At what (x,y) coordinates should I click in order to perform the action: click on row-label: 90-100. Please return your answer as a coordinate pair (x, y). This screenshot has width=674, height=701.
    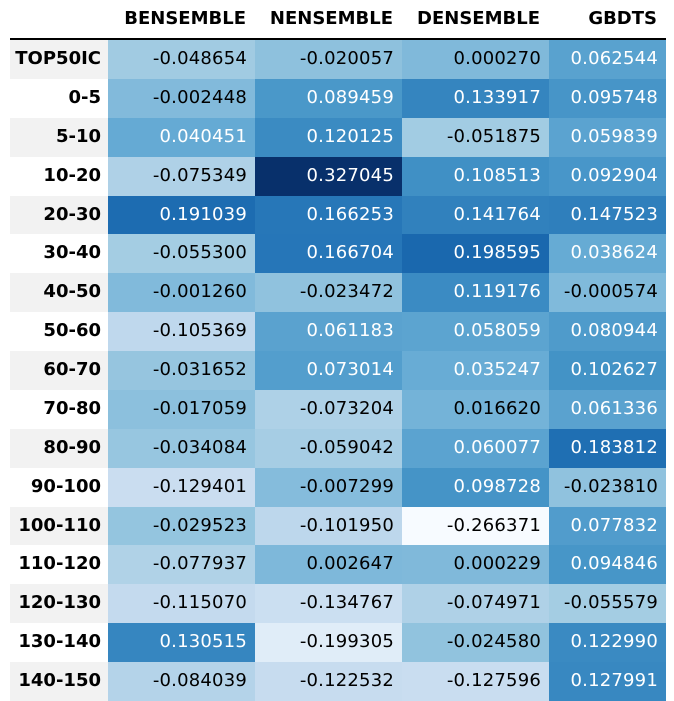
    Looking at the image, I should click on (65, 486).